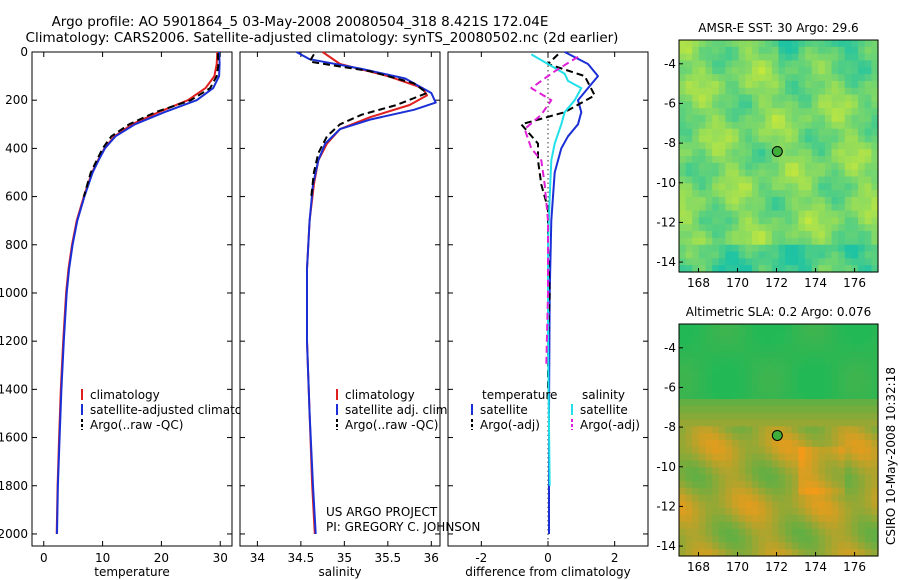 The image size is (900, 580). I want to click on series-line, so click(366, 293).